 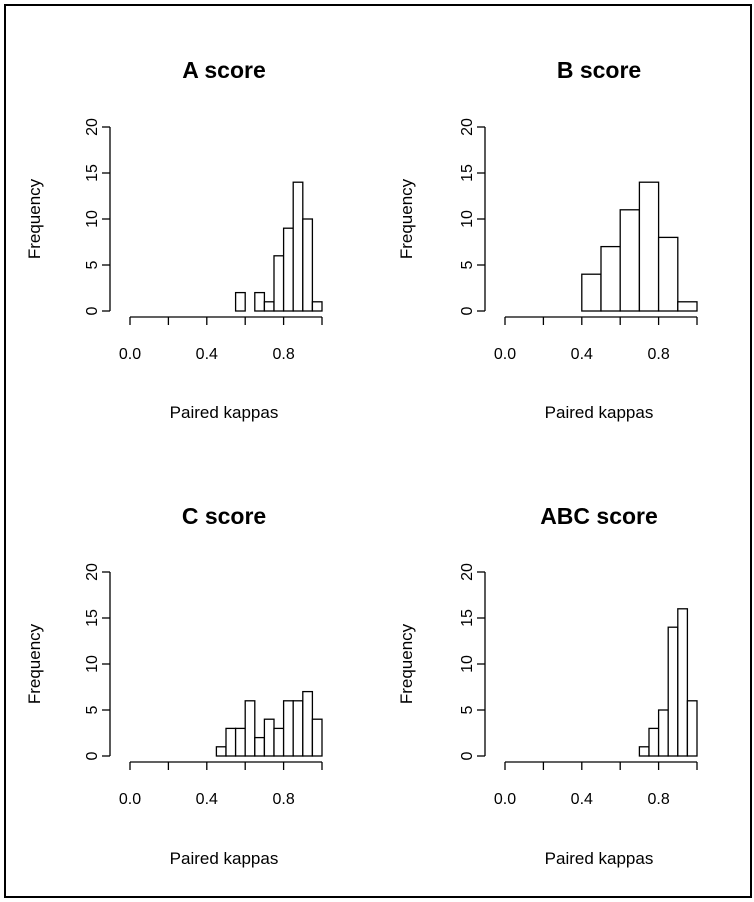 What do you see at coordinates (224, 516) in the screenshot?
I see `chart-title: C score` at bounding box center [224, 516].